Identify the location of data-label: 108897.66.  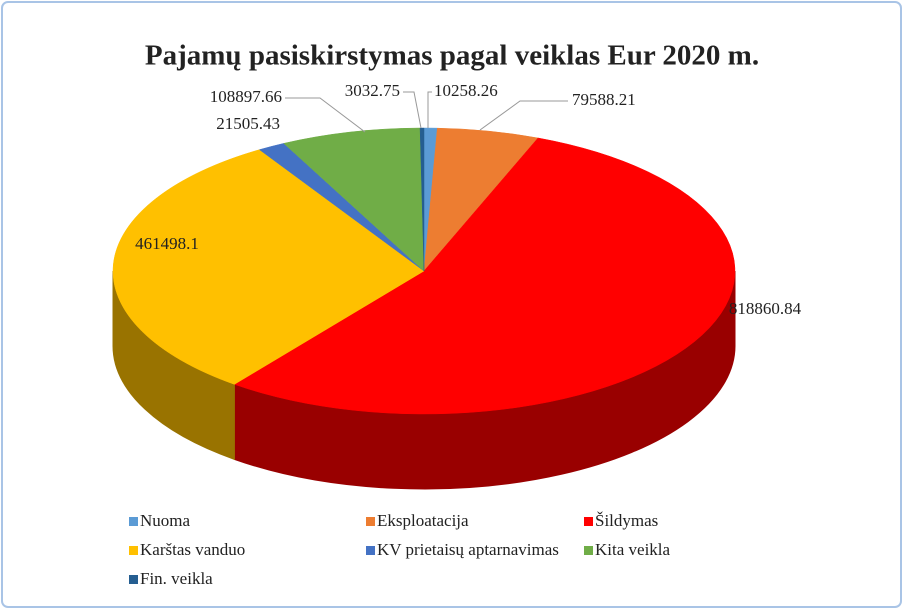
(246, 96).